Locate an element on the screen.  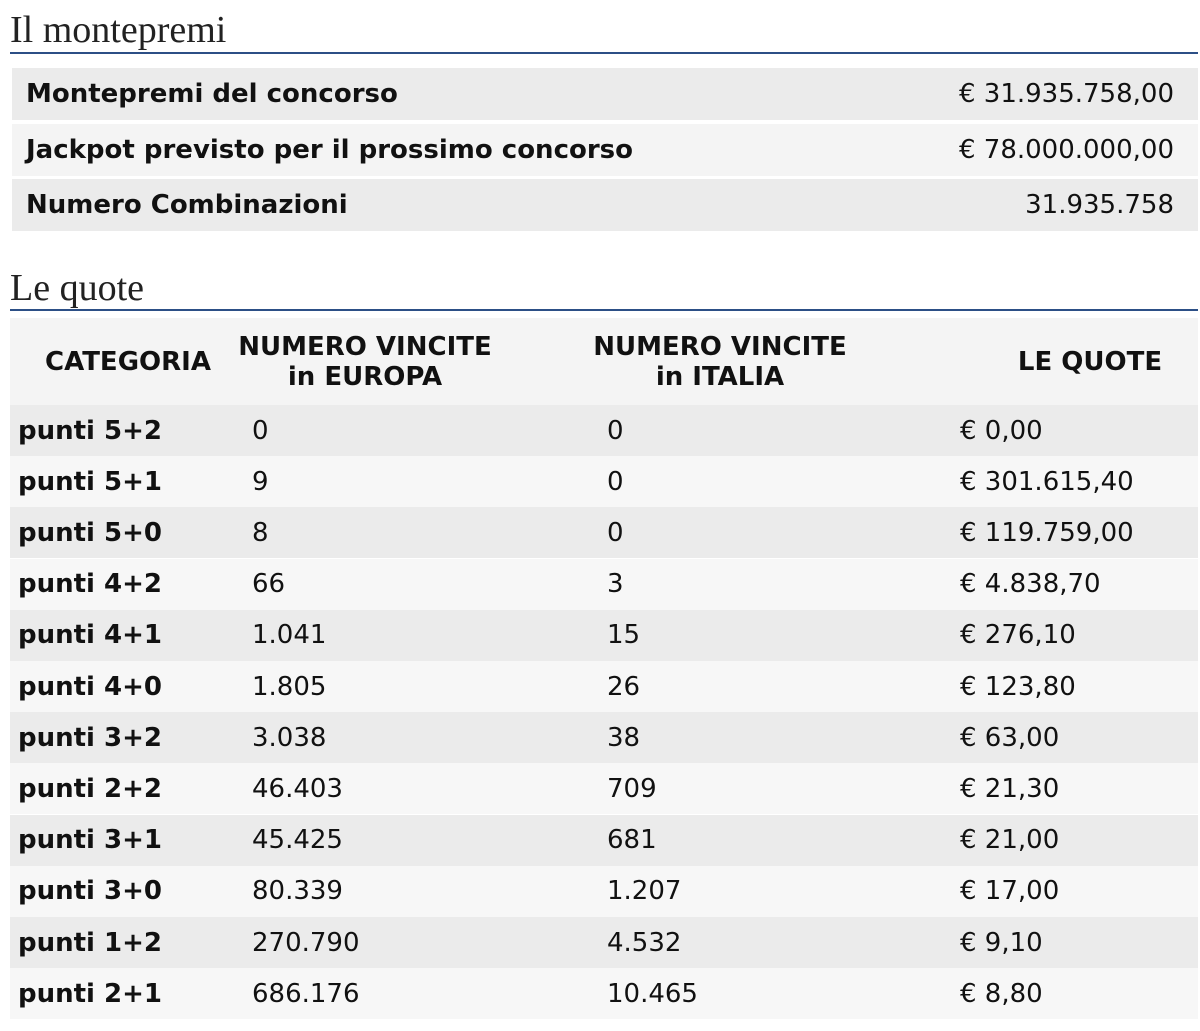
cell-value: € 119.759,00 is located at coordinates (1047, 532).